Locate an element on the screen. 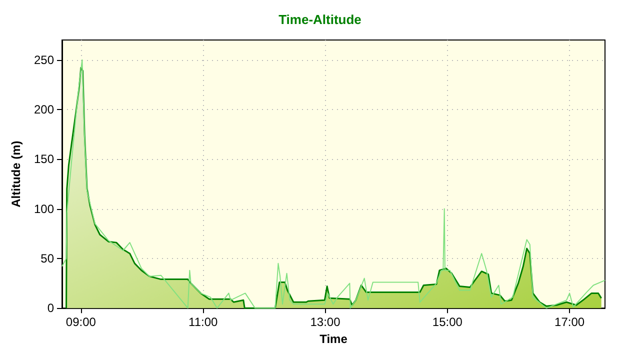 The height and width of the screenshot is (350, 640). y-axis-title: Altitude (m) is located at coordinates (16, 174).